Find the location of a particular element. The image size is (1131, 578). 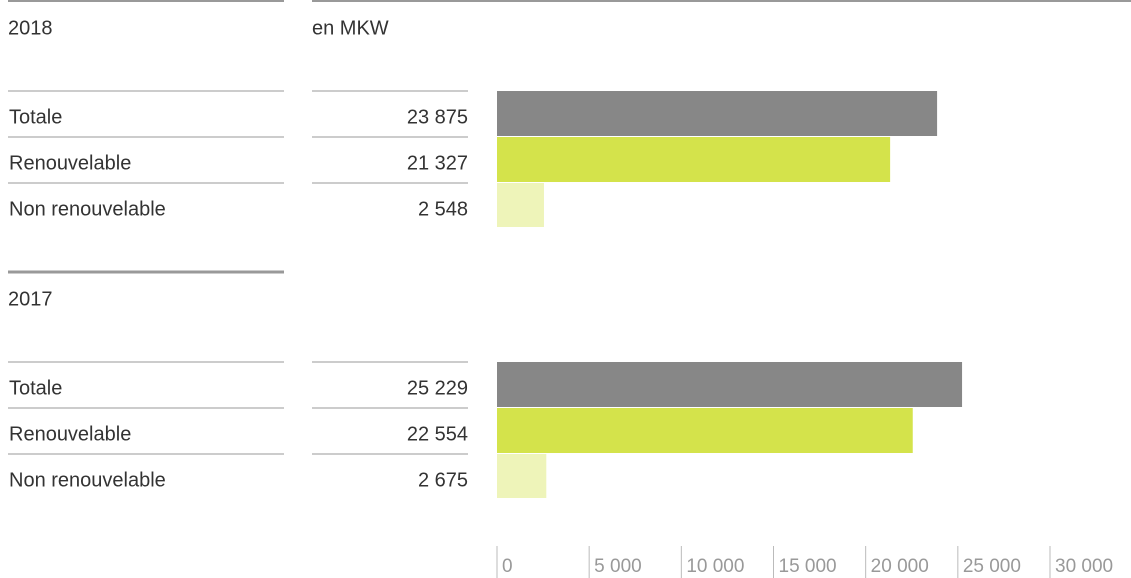

x-tick-label: 25 000 is located at coordinates (992, 566).